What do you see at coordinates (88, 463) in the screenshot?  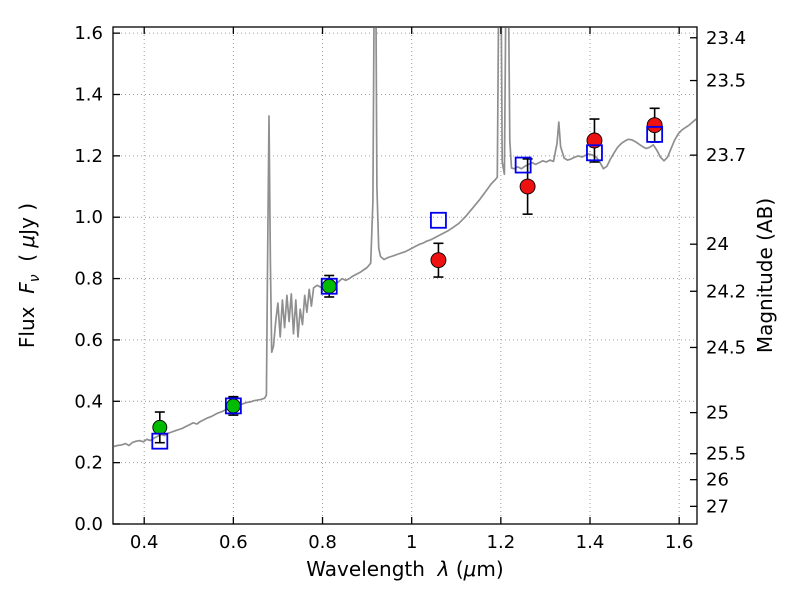 I see `y-tick-label-left: 0.2` at bounding box center [88, 463].